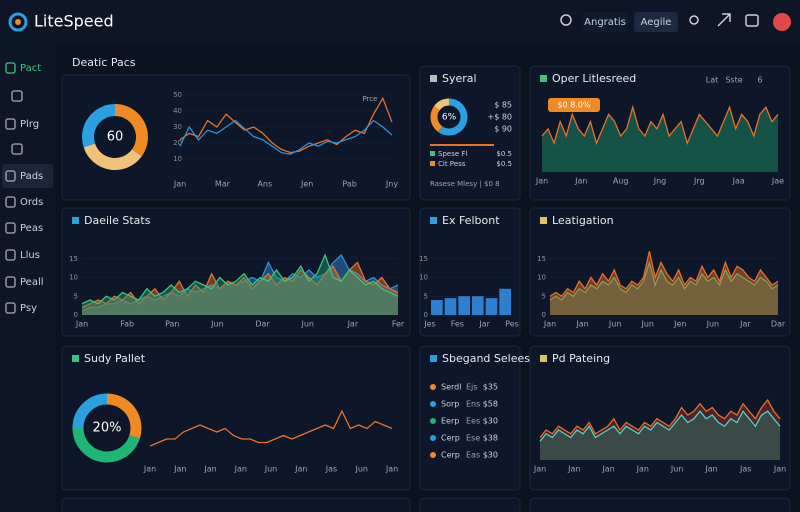 The image size is (800, 512). Describe the element at coordinates (30, 255) in the screenshot. I see `nav-label: Llus` at that location.